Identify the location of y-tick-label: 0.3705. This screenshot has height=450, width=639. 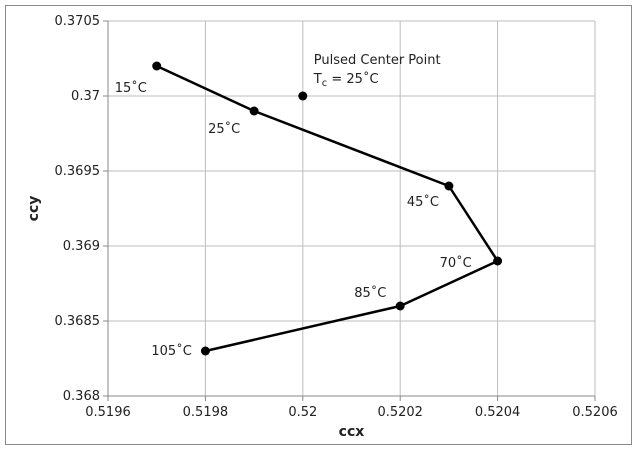
(78, 21).